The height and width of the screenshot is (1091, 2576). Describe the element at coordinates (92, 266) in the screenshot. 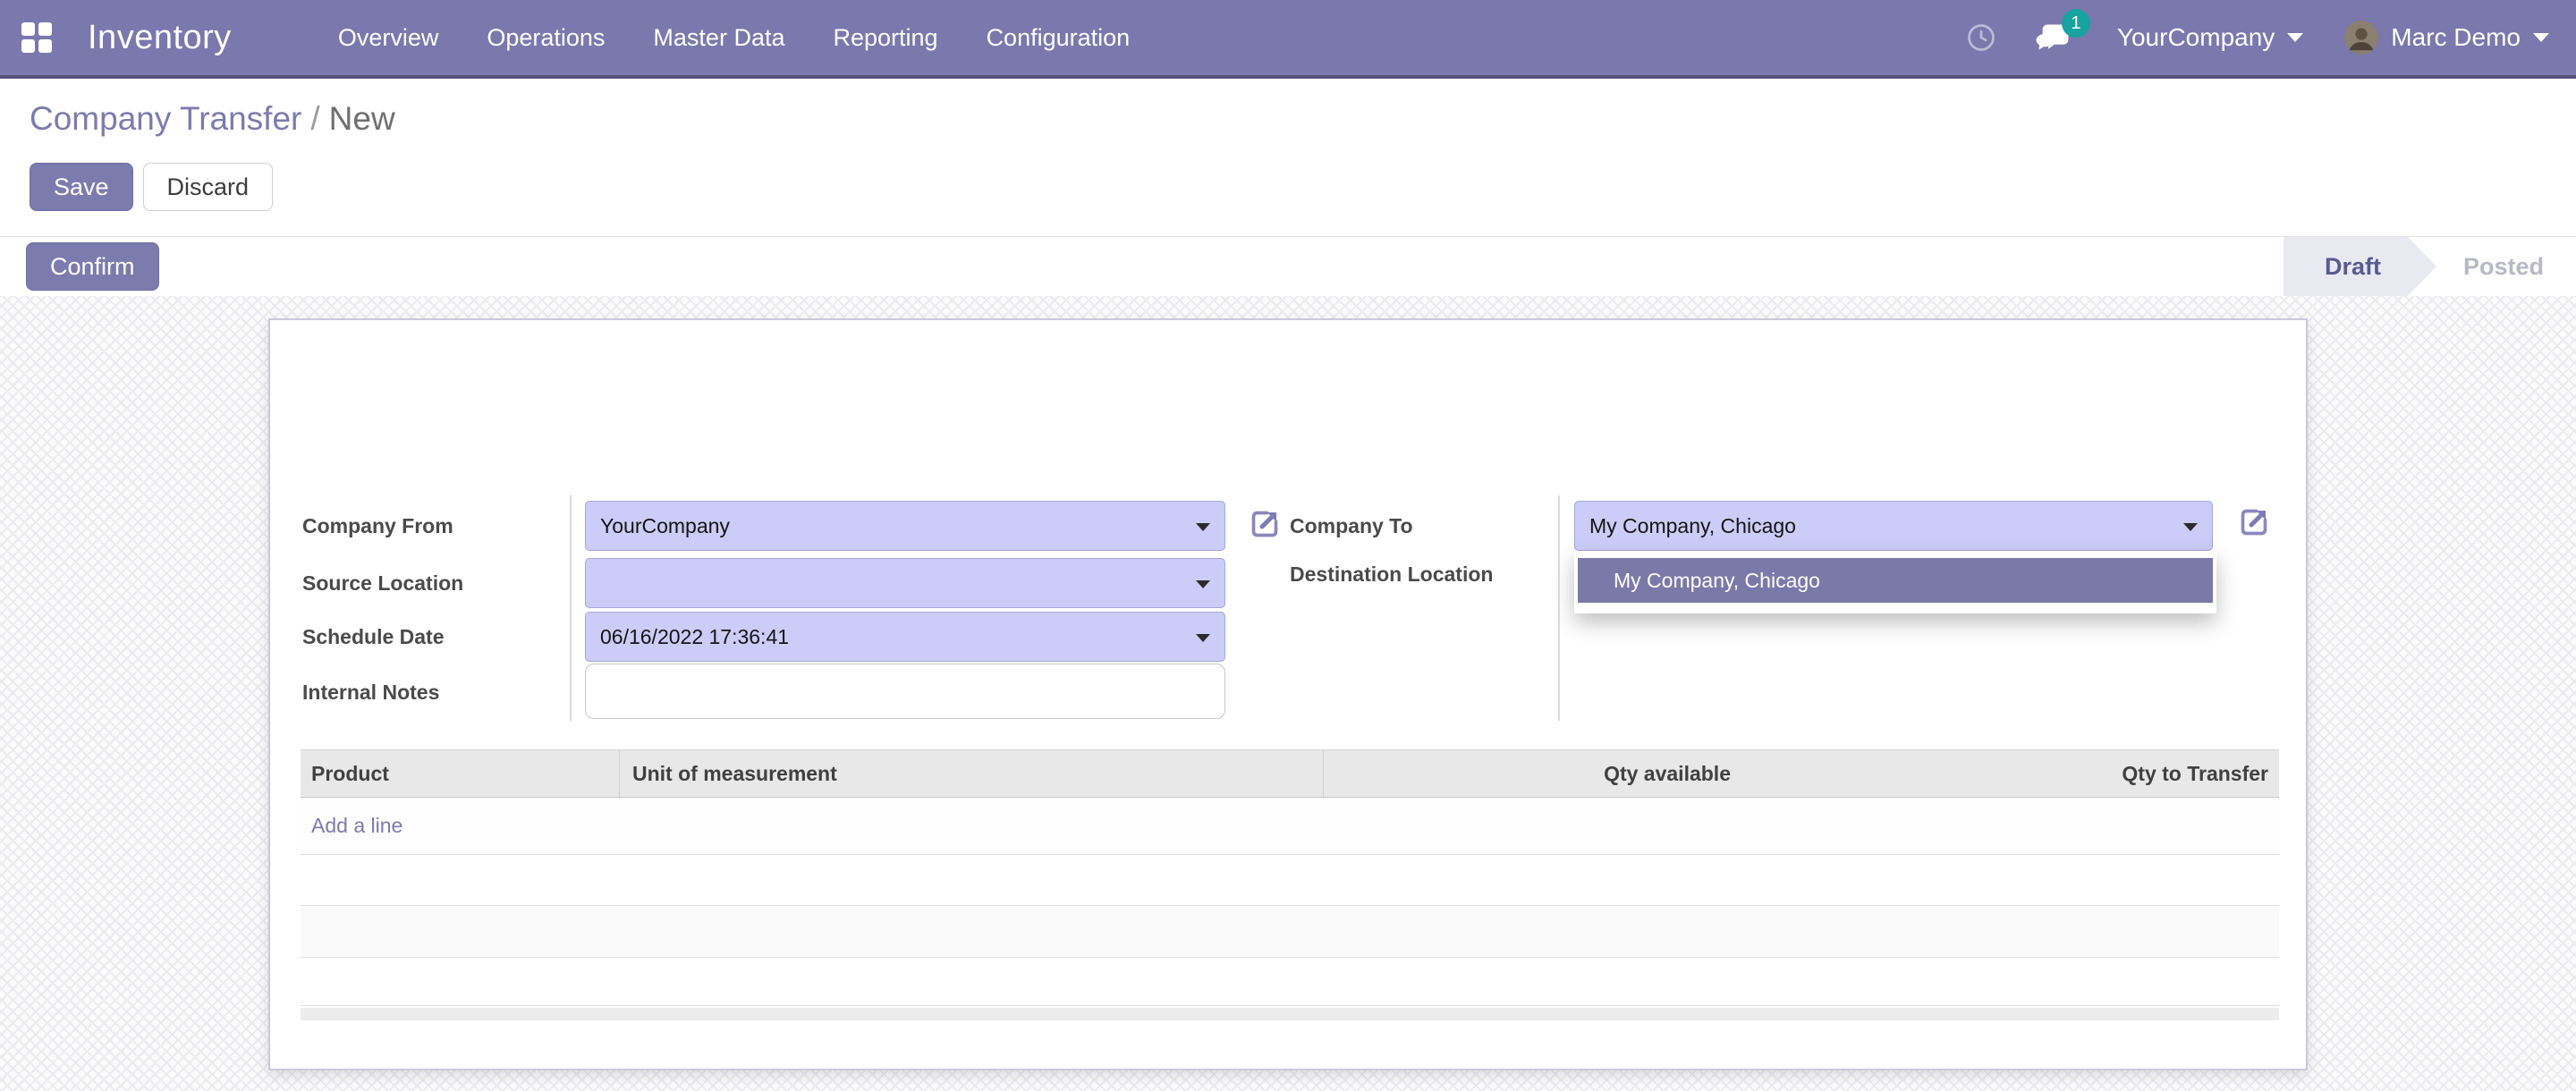

I see `confirm-button: Confirm` at that location.